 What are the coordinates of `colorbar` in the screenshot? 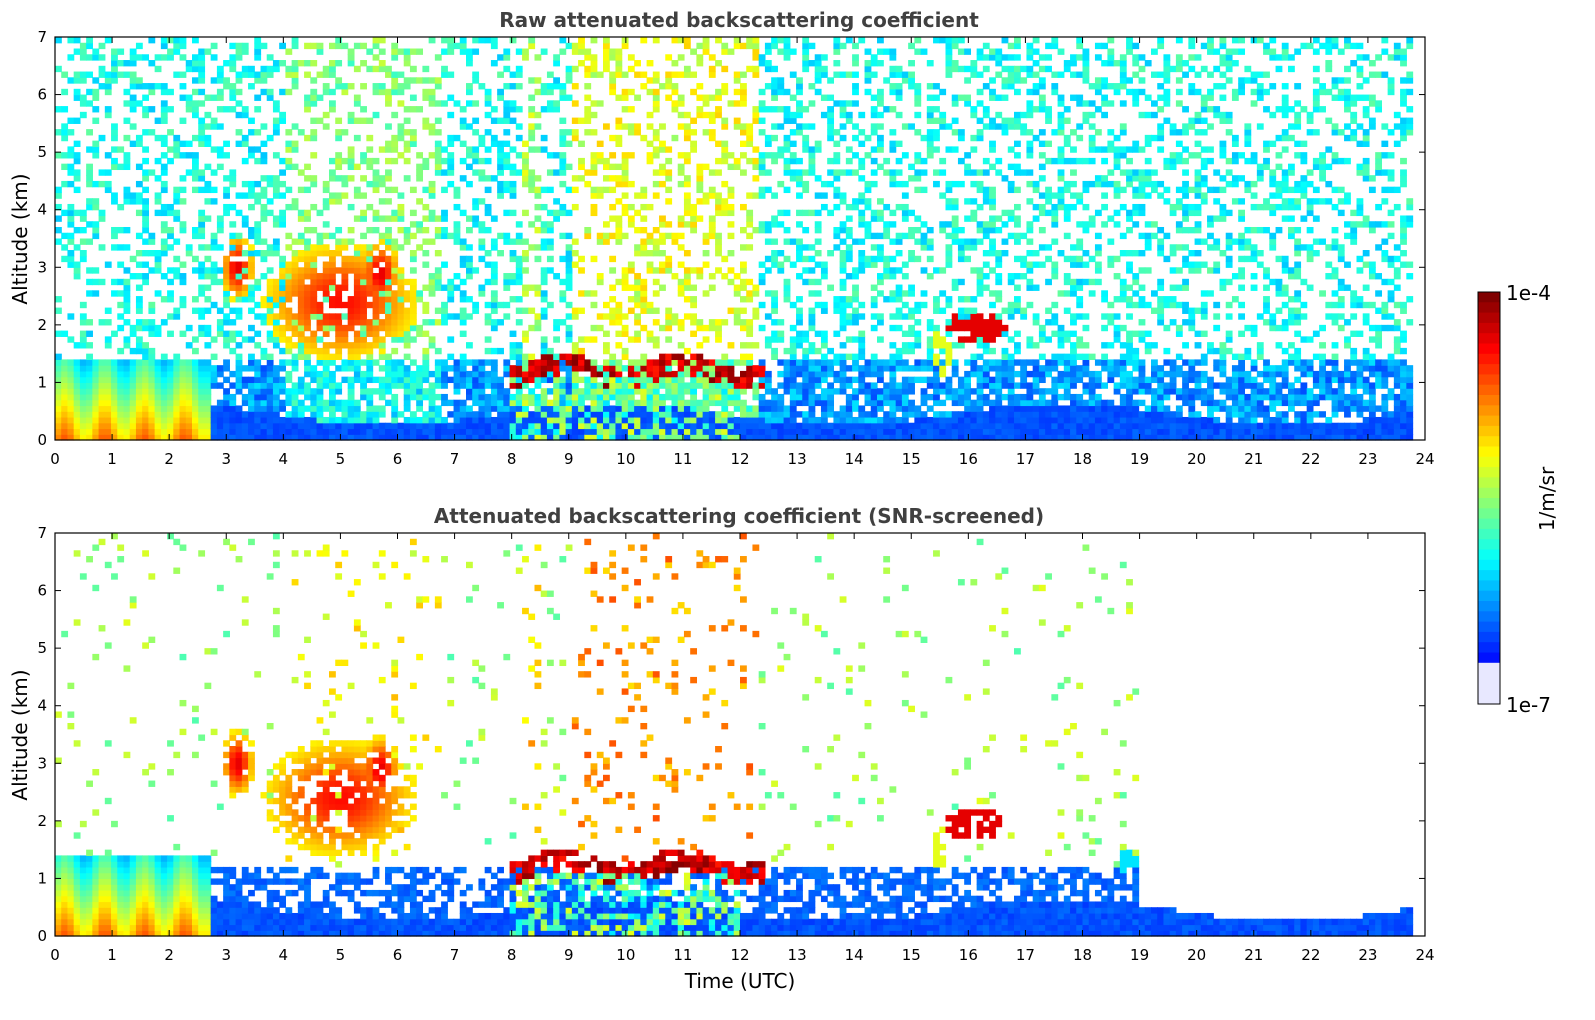 It's located at (1489, 498).